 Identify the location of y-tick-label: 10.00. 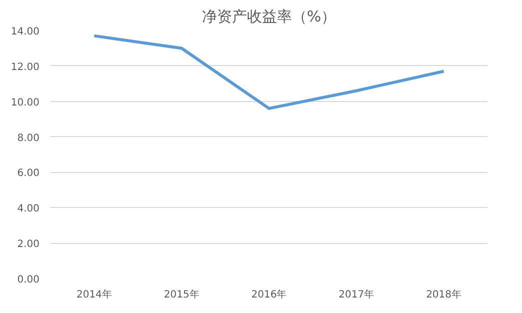
(25, 102).